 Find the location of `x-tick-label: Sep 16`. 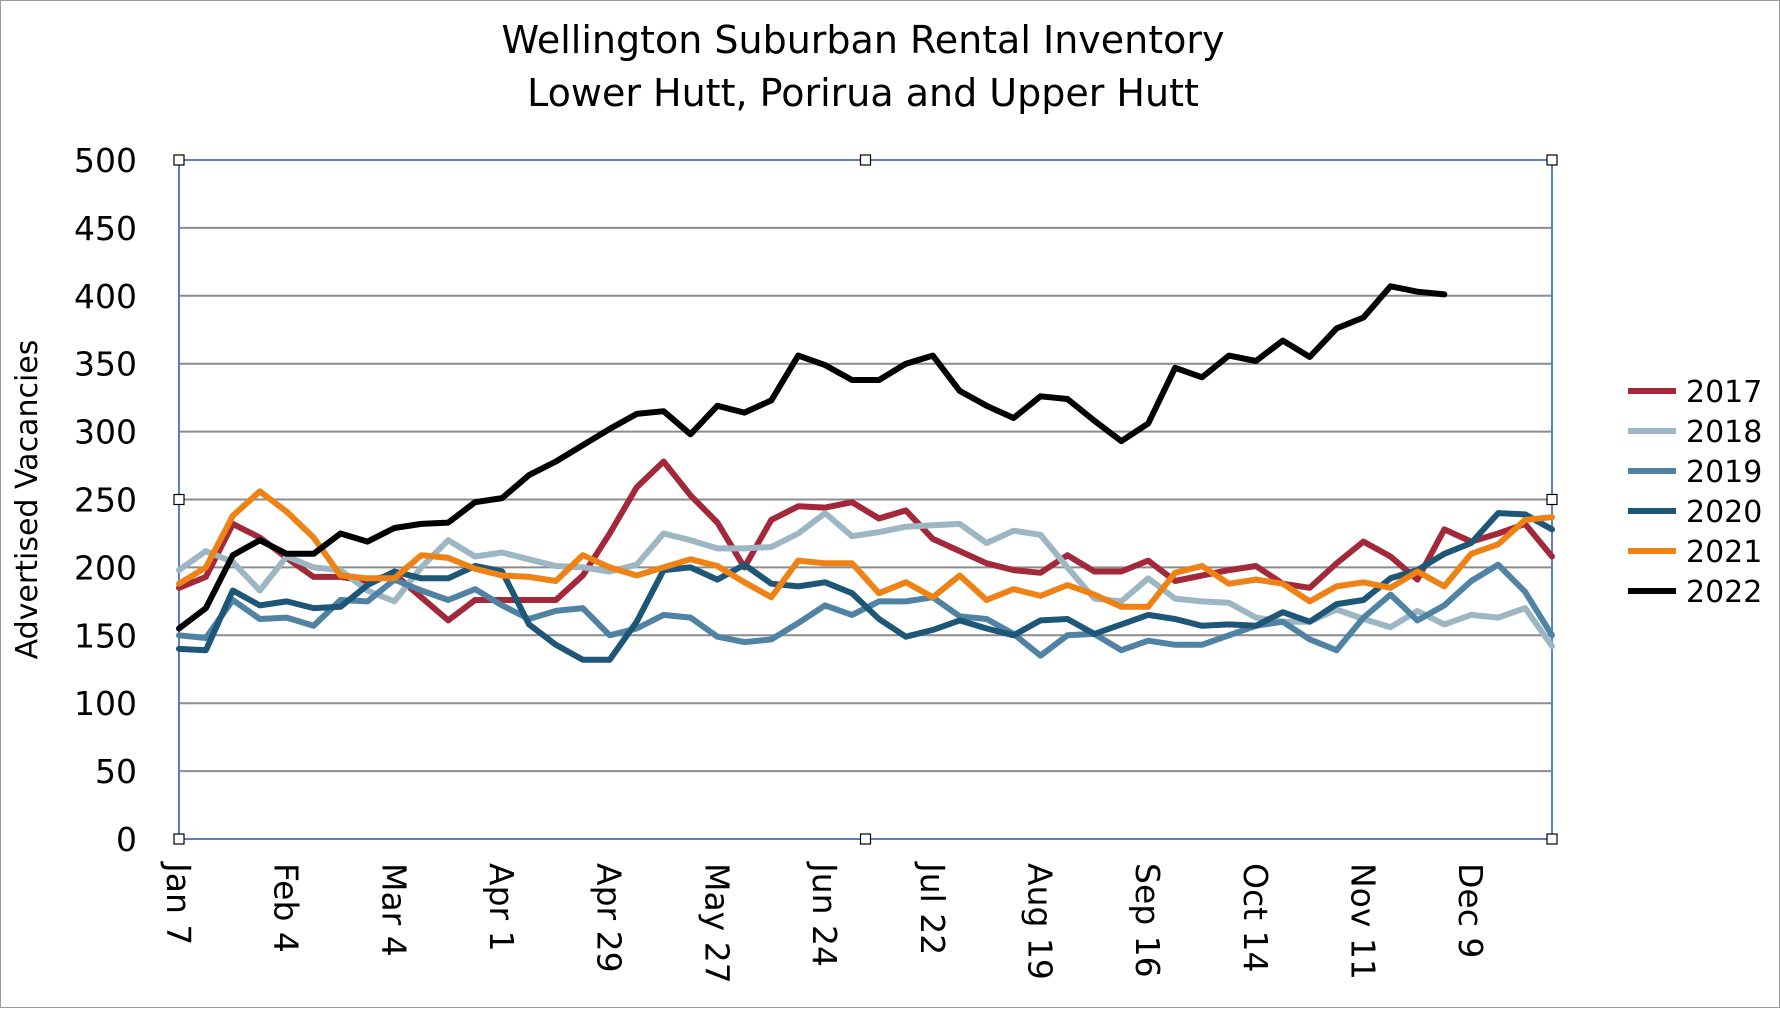

x-tick-label: Sep 16 is located at coordinates (1147, 920).